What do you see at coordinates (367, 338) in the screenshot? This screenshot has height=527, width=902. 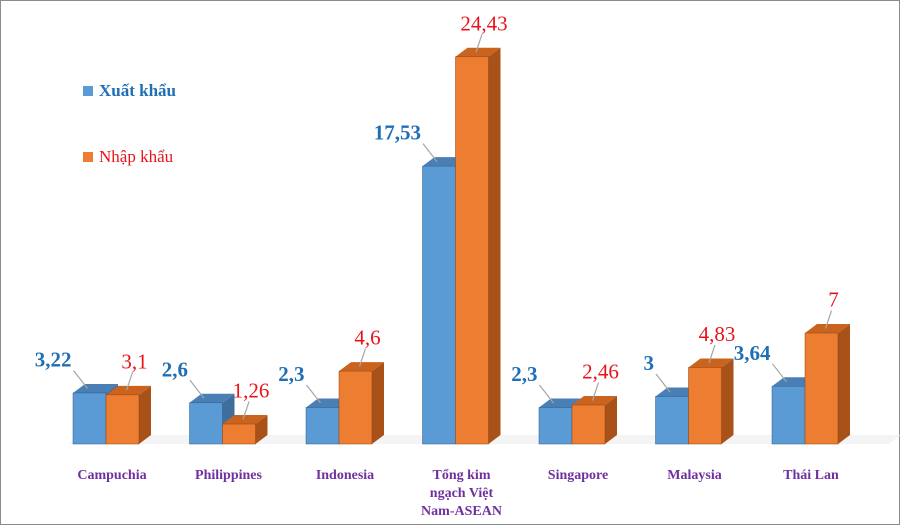 I see `data-label-import: 4,6` at bounding box center [367, 338].